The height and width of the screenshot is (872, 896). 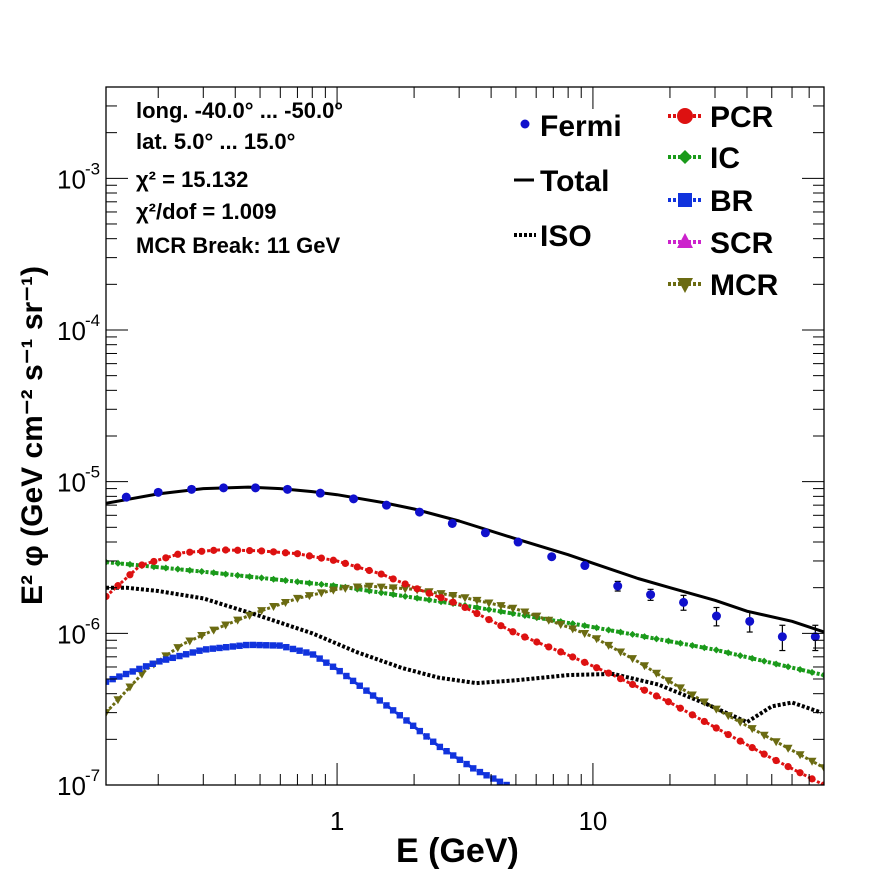 I want to click on legend-fermi-marker, so click(x=525, y=124).